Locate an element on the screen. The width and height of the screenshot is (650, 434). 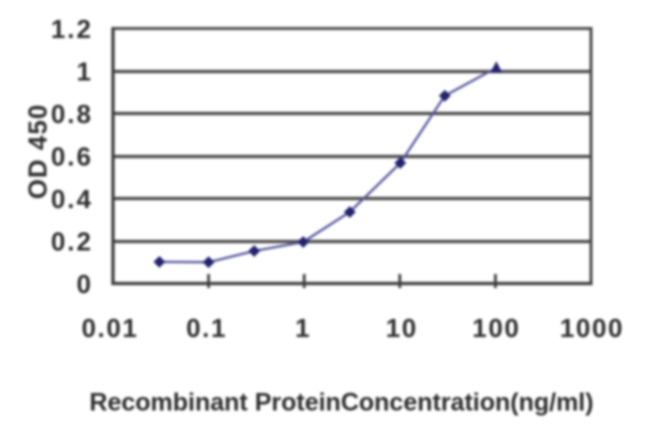
svg-text: OD 450 is located at coordinates (37, 152).